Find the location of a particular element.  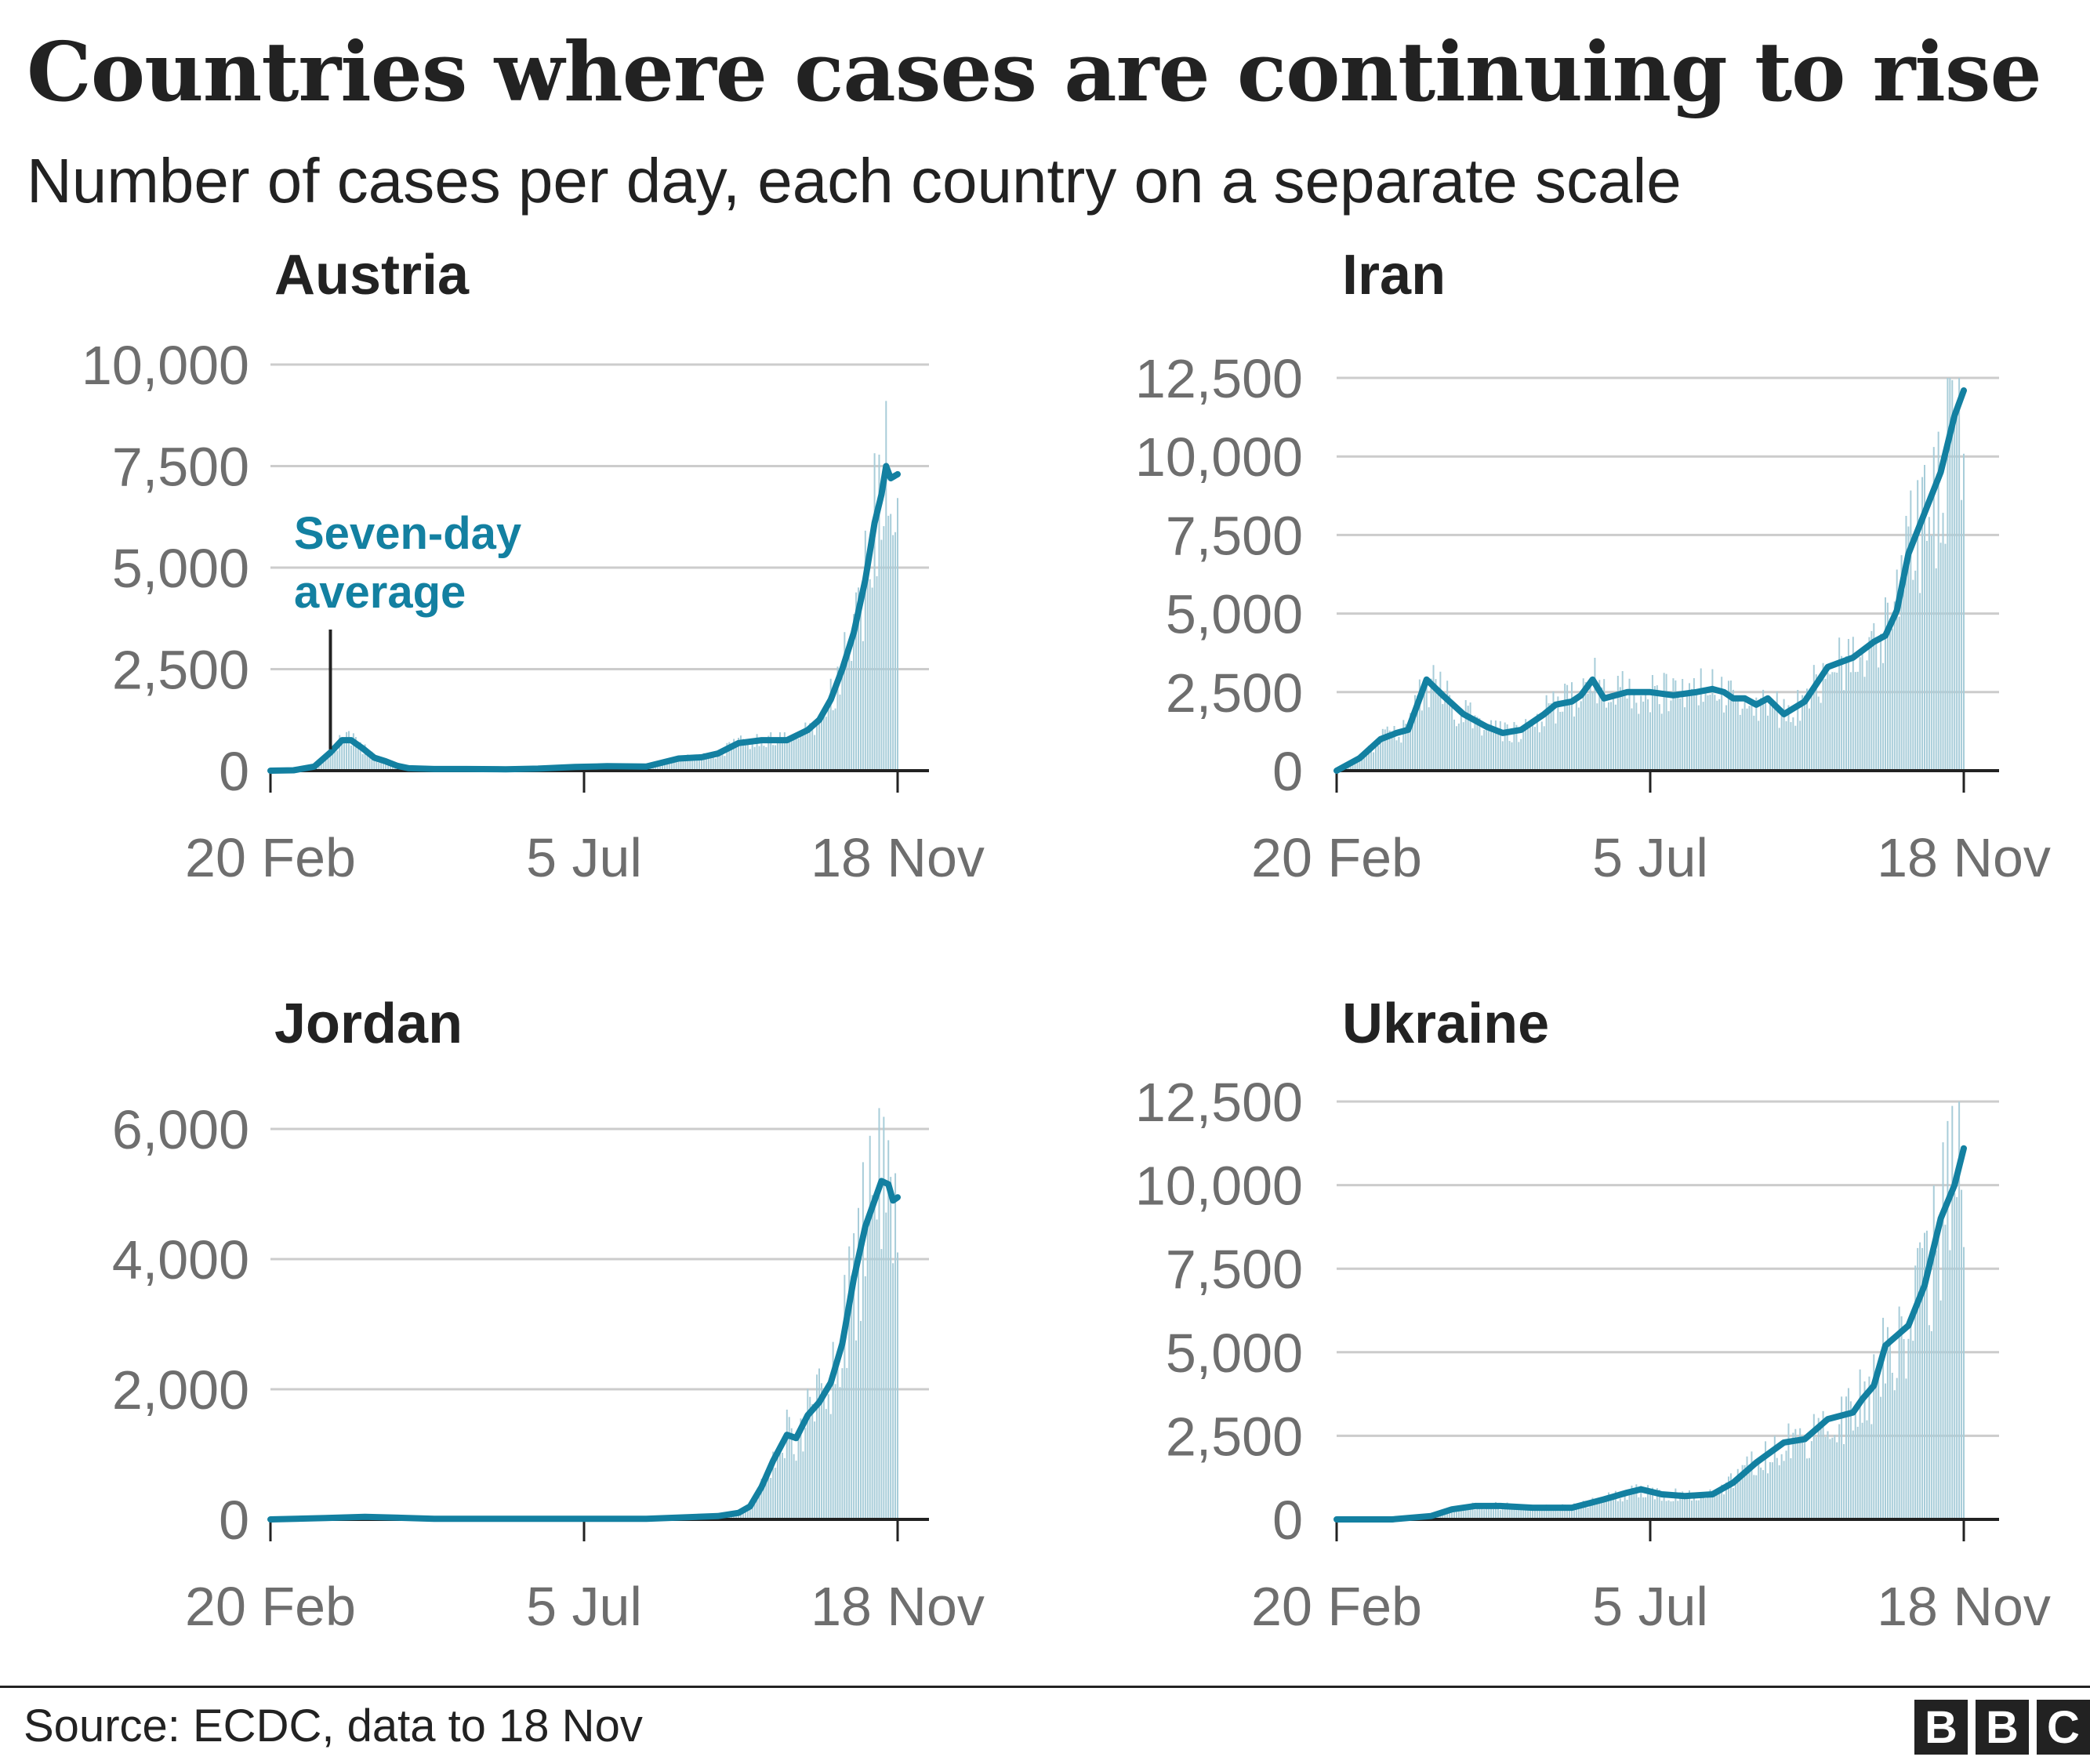

source-note: Source: ECDC, data to 18 Nov is located at coordinates (333, 1725).